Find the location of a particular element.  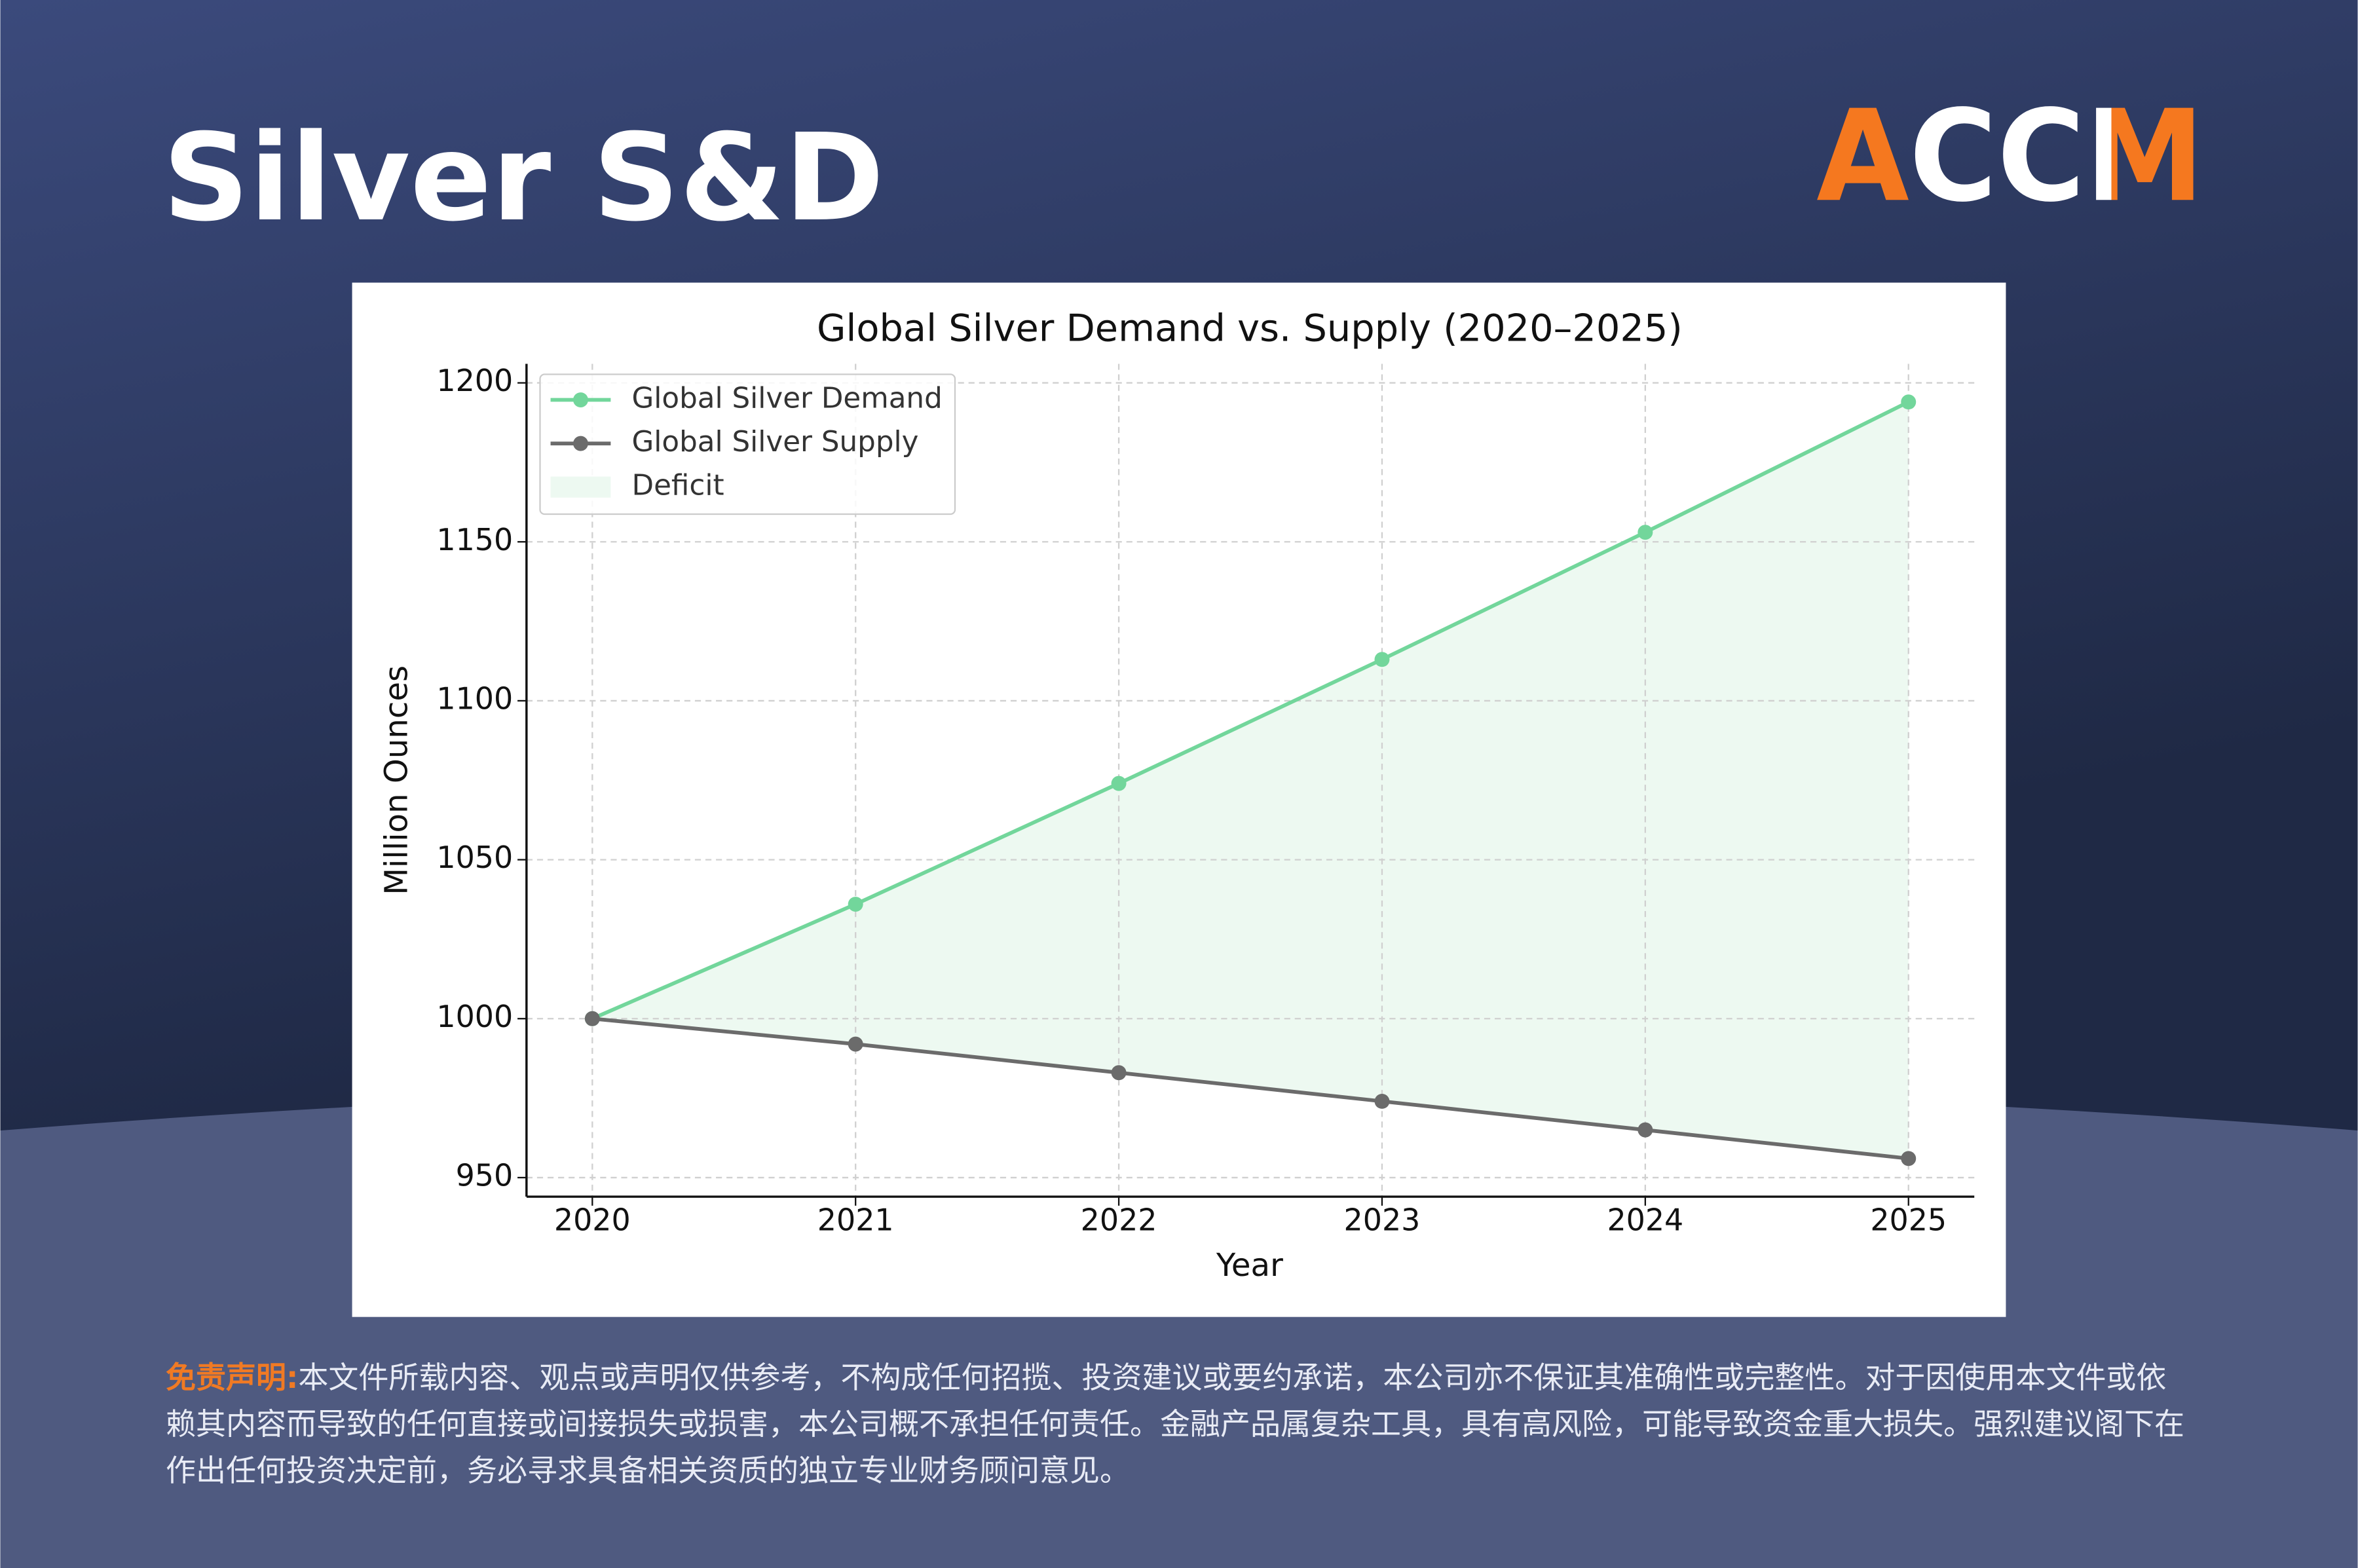

y-tick-label: 1100 is located at coordinates (475, 698).